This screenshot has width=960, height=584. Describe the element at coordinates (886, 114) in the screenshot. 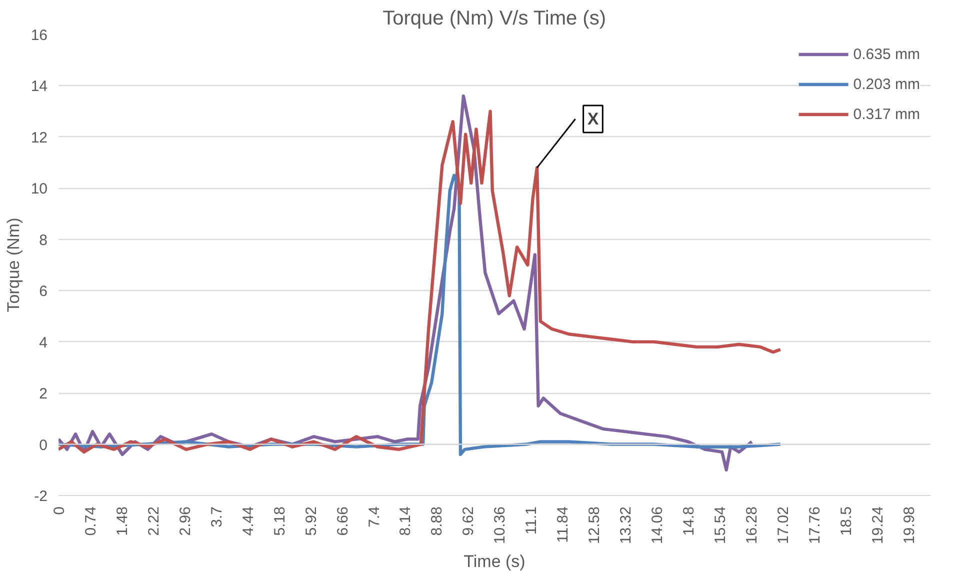

I see `legend-label: 0.317 mm` at that location.